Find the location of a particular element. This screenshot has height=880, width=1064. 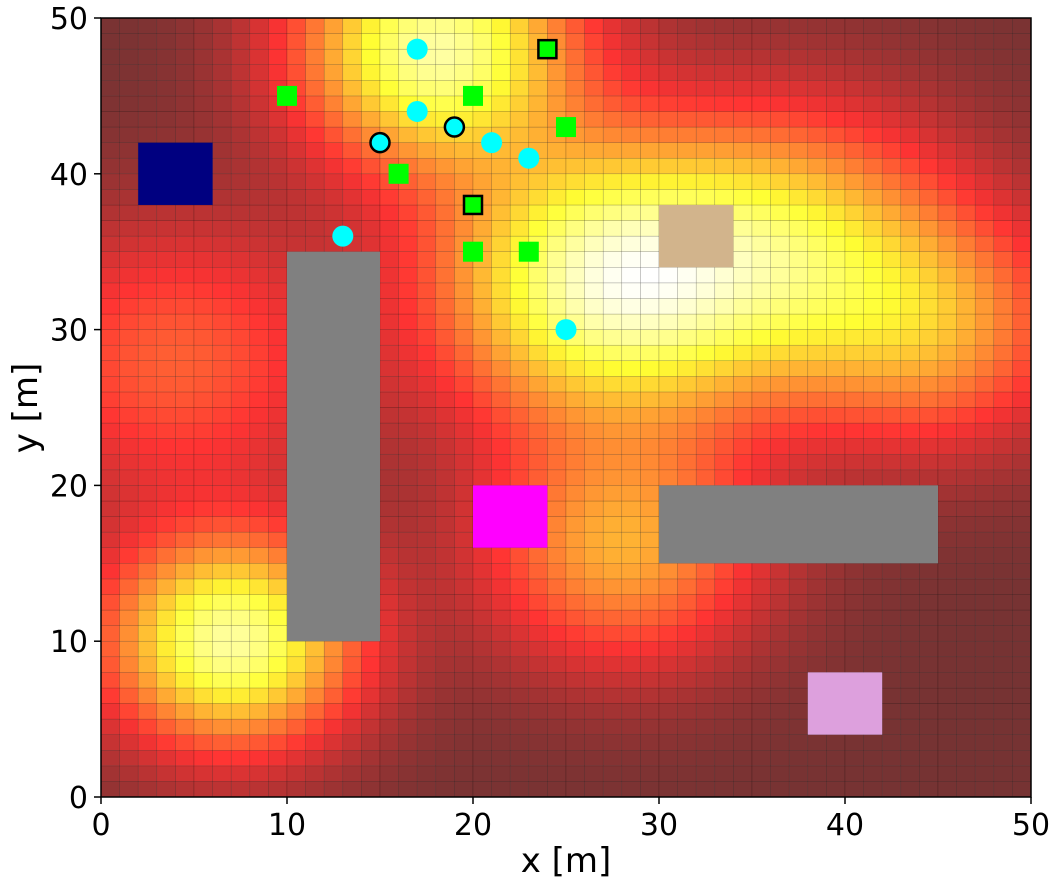

obstacle-rect is located at coordinates (333, 446).